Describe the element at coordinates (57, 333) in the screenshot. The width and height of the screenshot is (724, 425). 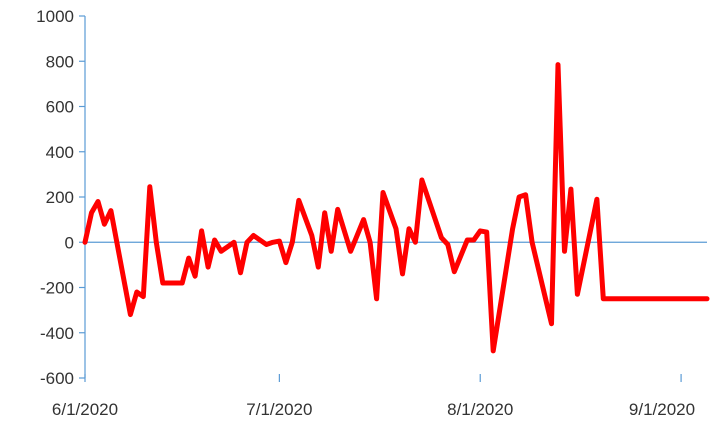
I see `y-tick-label: -400` at that location.